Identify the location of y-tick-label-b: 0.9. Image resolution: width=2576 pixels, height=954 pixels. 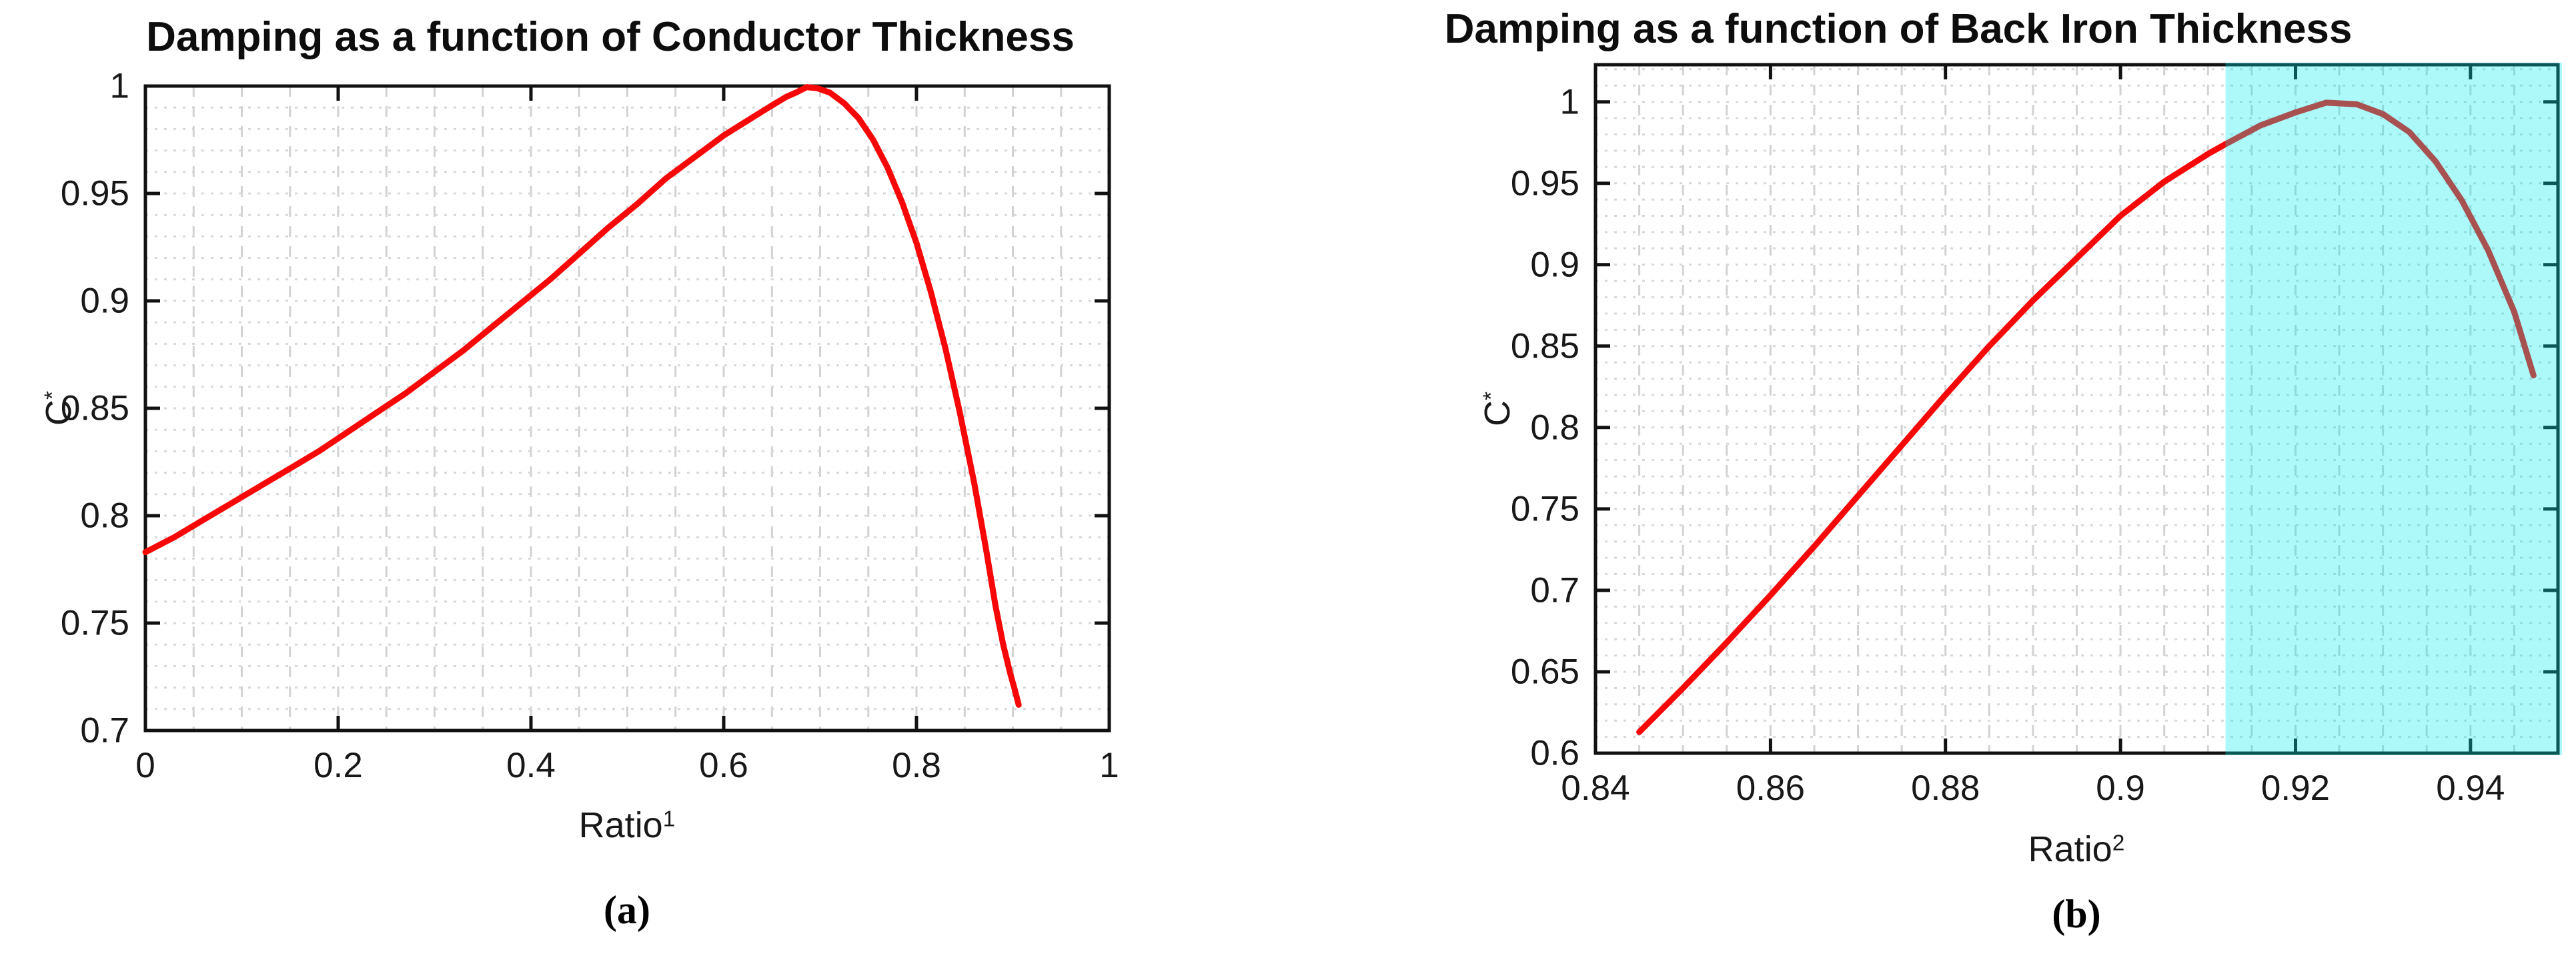
(1554, 265).